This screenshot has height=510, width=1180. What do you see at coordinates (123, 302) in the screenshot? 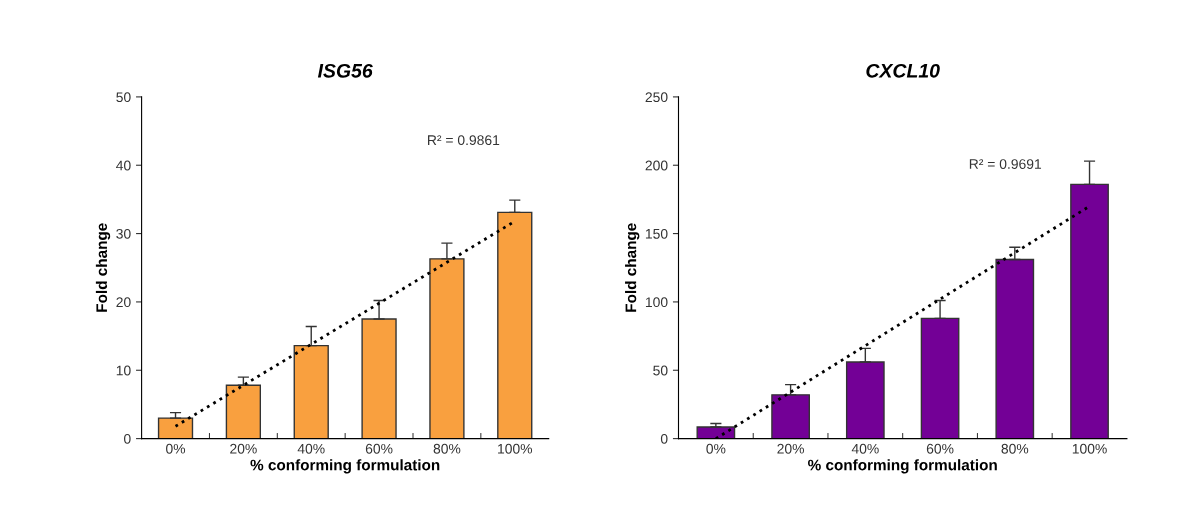
I see `y-tick-label: 20` at bounding box center [123, 302].